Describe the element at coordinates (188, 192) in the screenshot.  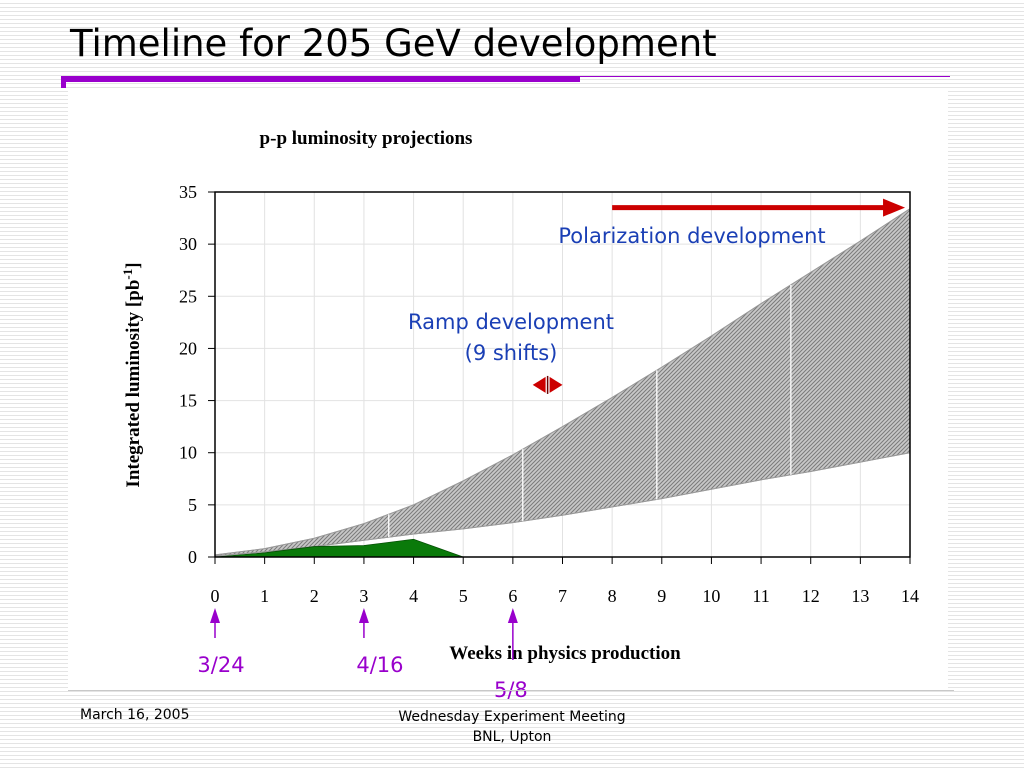
I see `y-tick-label-7: 35` at that location.